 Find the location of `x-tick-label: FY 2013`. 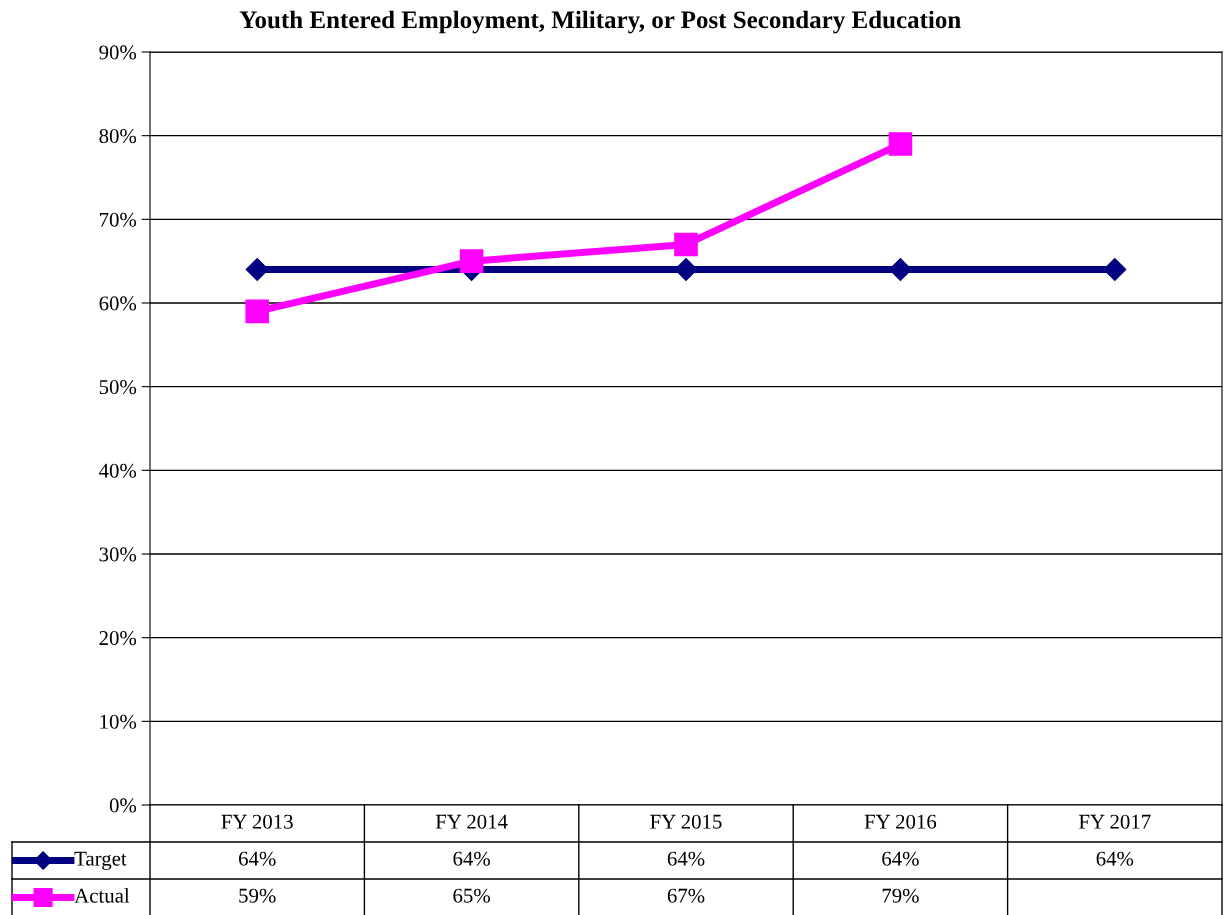

x-tick-label: FY 2013 is located at coordinates (257, 821).